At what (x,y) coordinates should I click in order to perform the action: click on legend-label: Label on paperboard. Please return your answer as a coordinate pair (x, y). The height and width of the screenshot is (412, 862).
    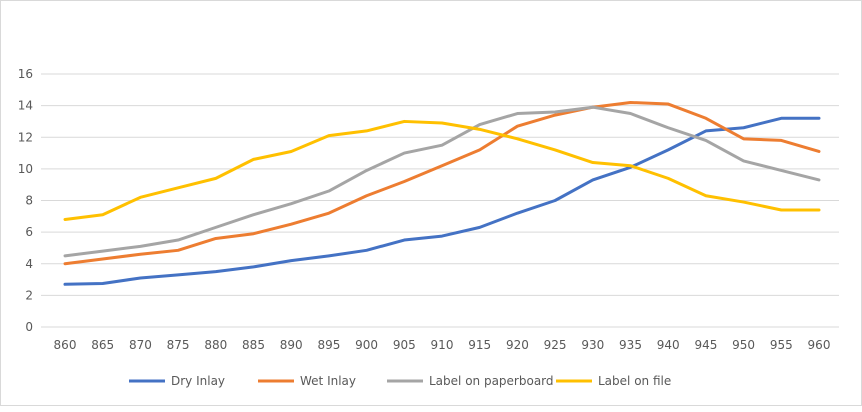
    Looking at the image, I should click on (491, 381).